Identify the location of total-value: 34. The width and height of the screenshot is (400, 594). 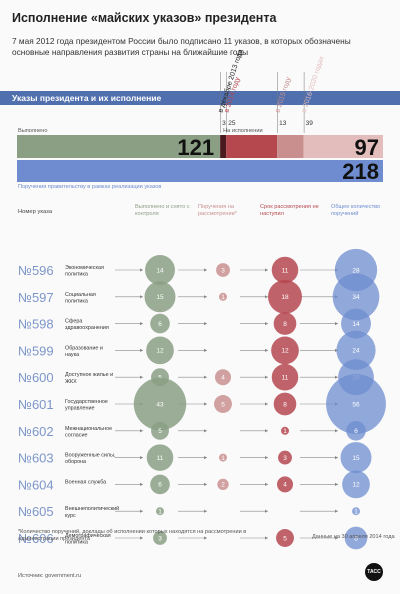
(356, 297).